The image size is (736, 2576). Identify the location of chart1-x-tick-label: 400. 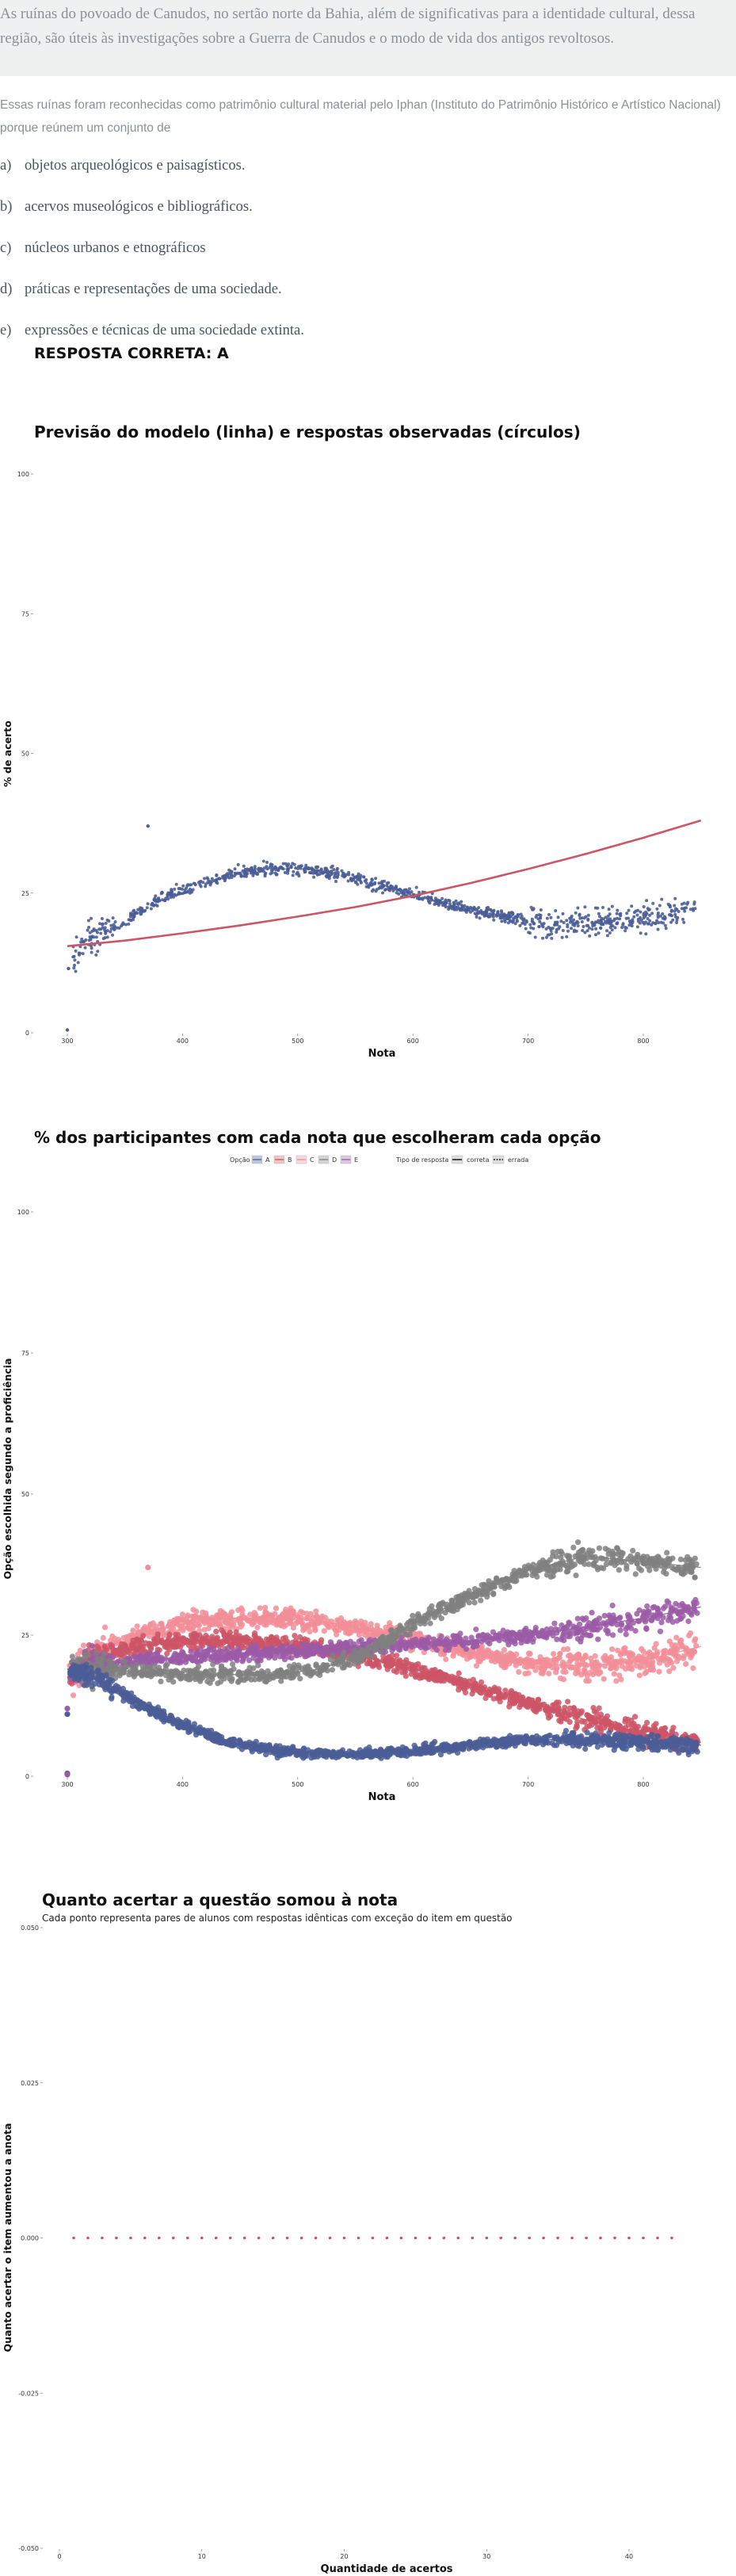
(183, 1041).